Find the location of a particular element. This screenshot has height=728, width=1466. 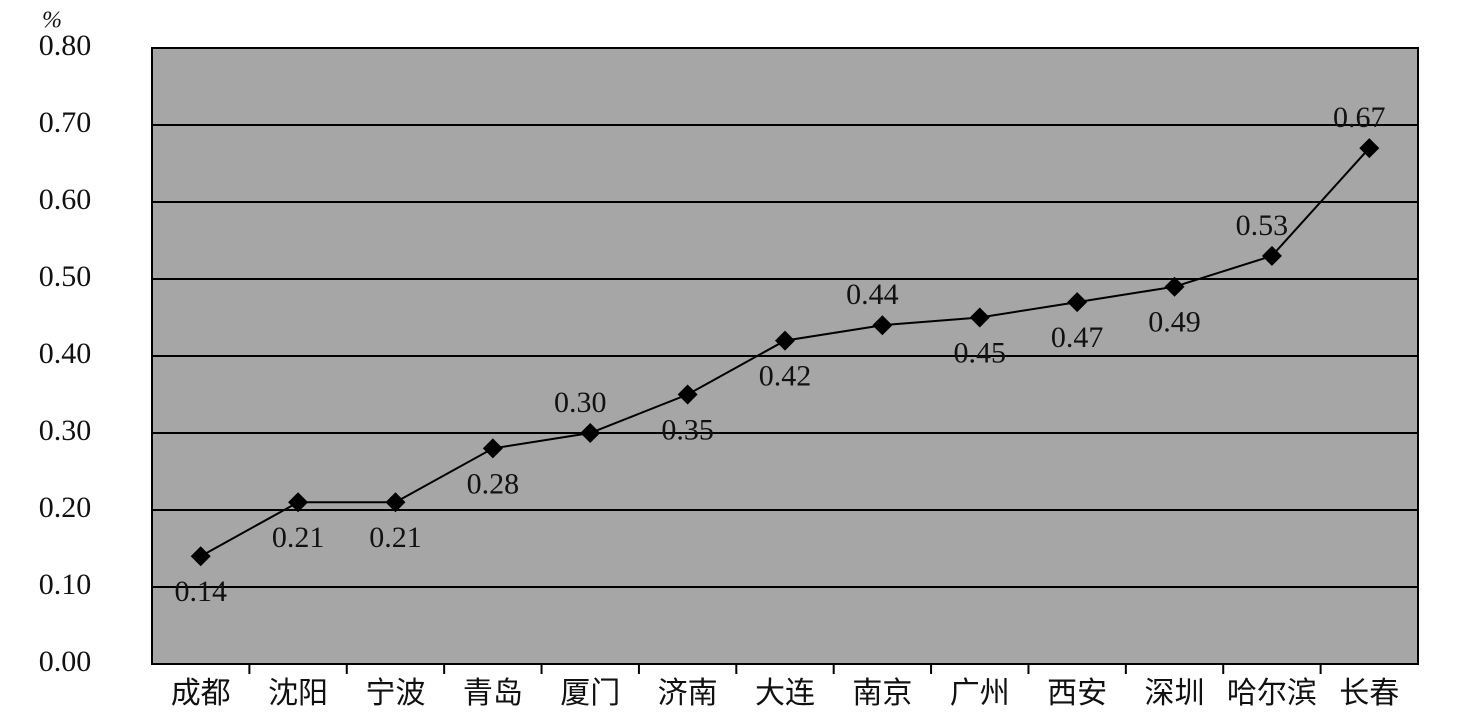

x-tick-label: 深圳 is located at coordinates (1175, 693).